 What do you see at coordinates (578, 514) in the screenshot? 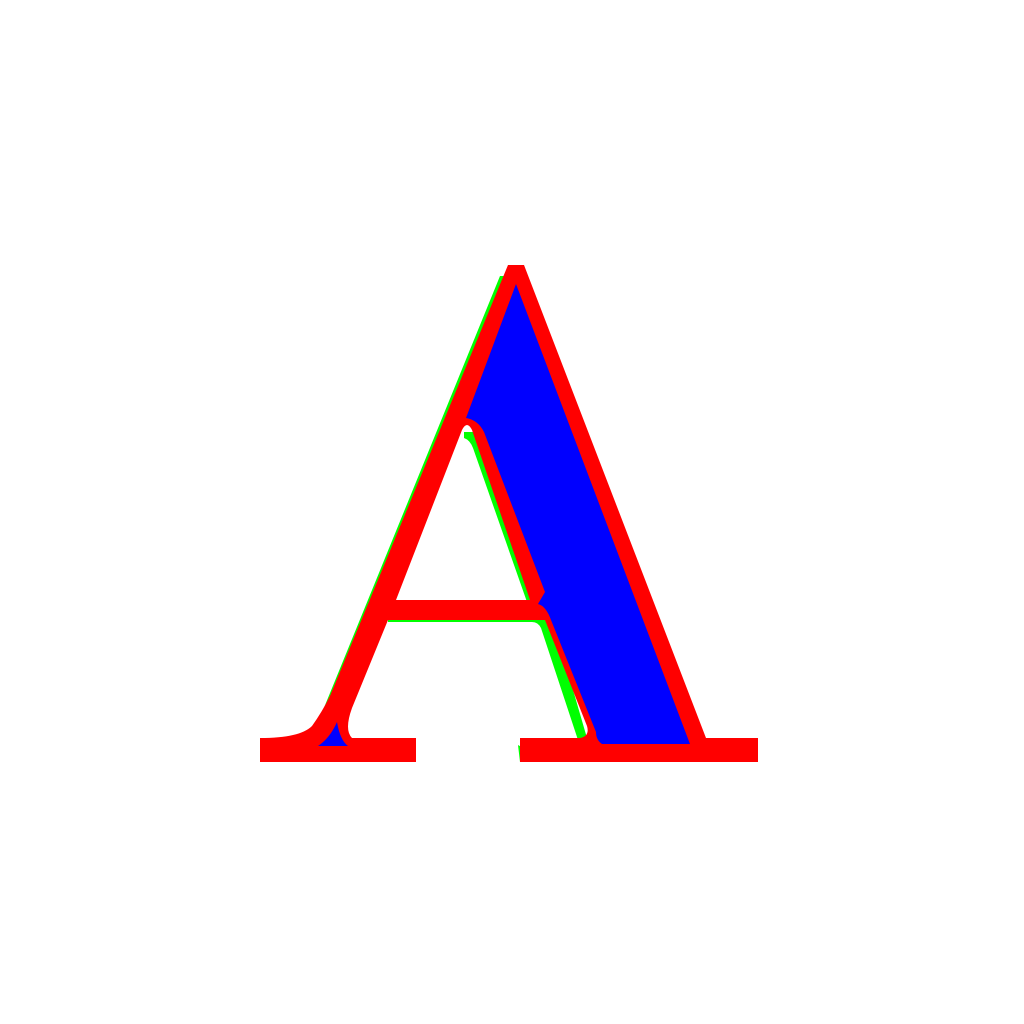
I see `blue-right-stroke` at bounding box center [578, 514].